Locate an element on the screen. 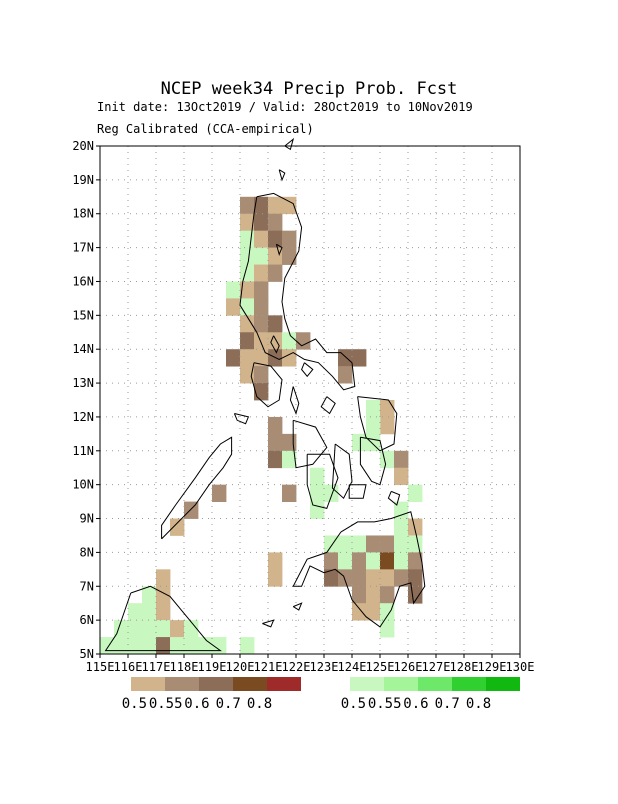  lon-tick-label: 119E is located at coordinates (212, 667).